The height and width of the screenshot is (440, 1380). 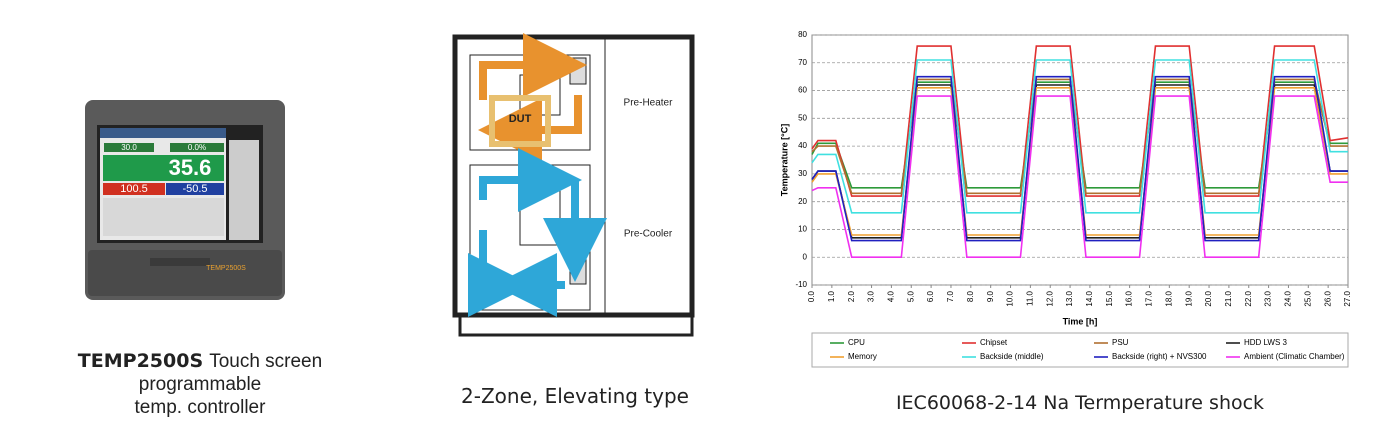 What do you see at coordinates (1228, 298) in the screenshot?
I see `x-tick-label: 21.0` at bounding box center [1228, 298].